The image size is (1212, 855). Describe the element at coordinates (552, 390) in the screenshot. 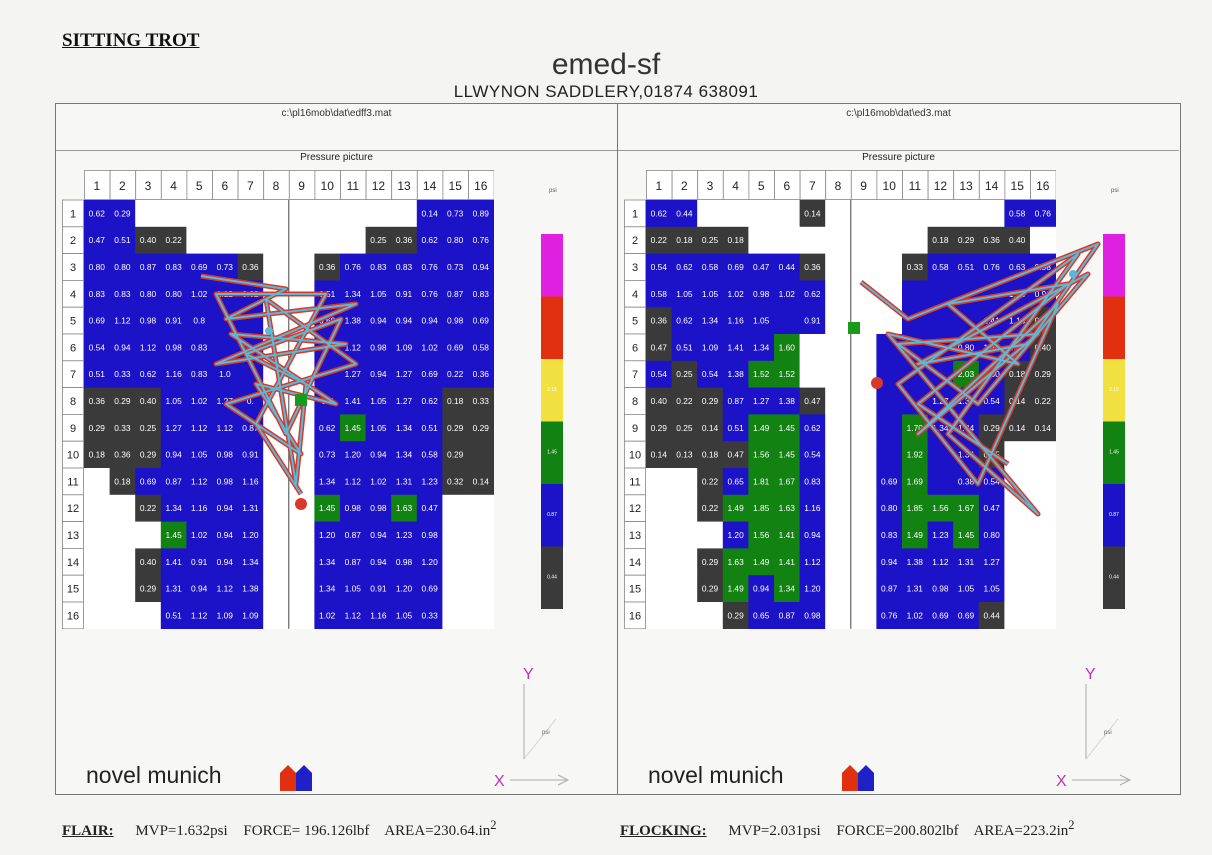

I see `legend-label: 2.15` at that location.